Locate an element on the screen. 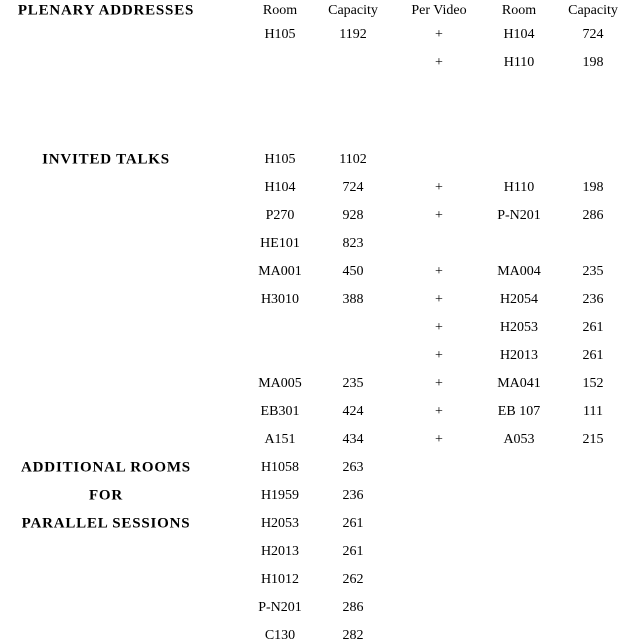 The image size is (624, 643). room-cell: A053 is located at coordinates (519, 439).